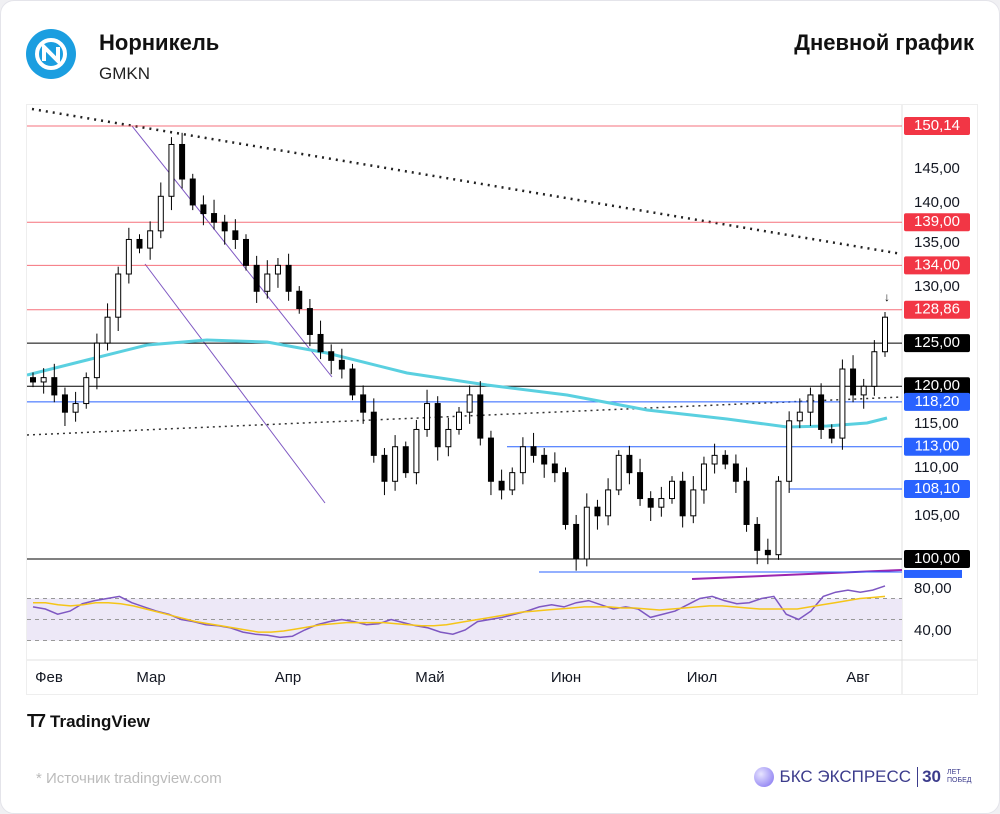 This screenshot has width=1000, height=814. I want to click on support-trend-line, so click(465, 416).